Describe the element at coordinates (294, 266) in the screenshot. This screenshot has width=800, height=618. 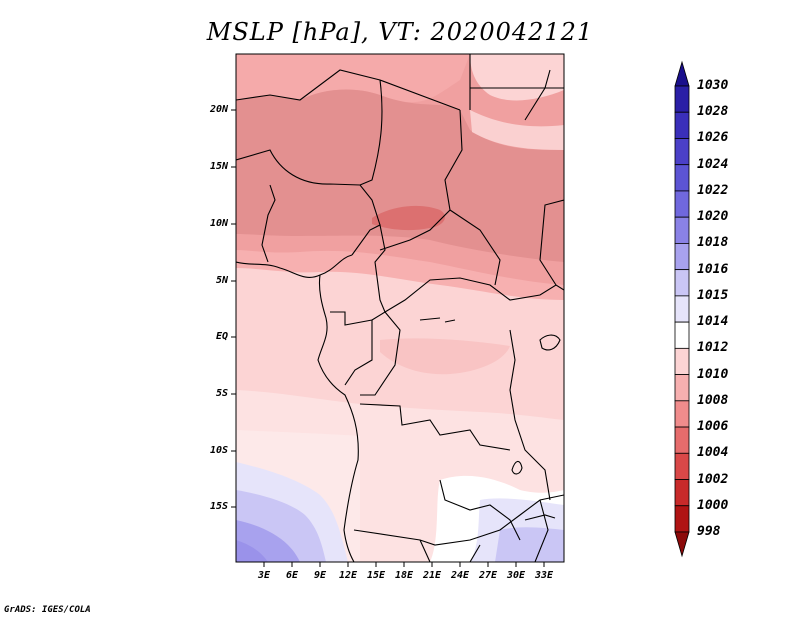
I see `coastline-guinea-gulf` at that location.